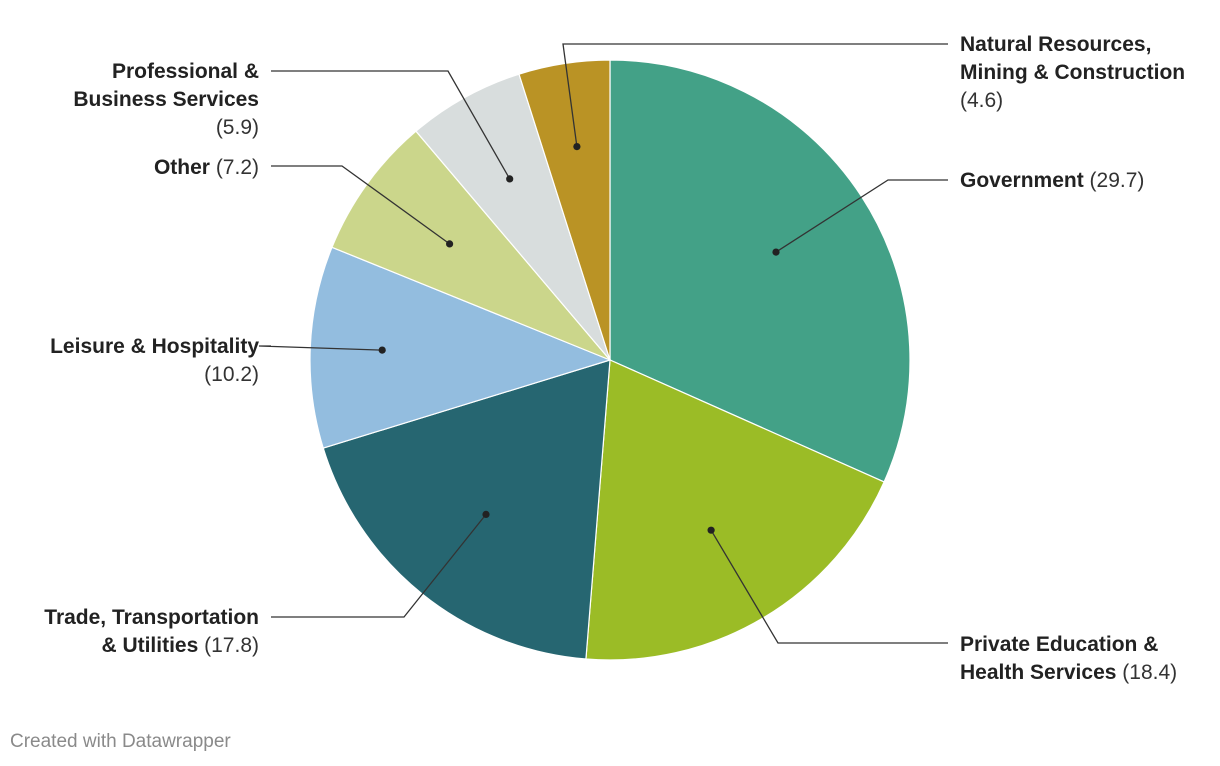 The width and height of the screenshot is (1220, 766). I want to click on leader-line-trade-transportation-utilities, so click(379, 565).